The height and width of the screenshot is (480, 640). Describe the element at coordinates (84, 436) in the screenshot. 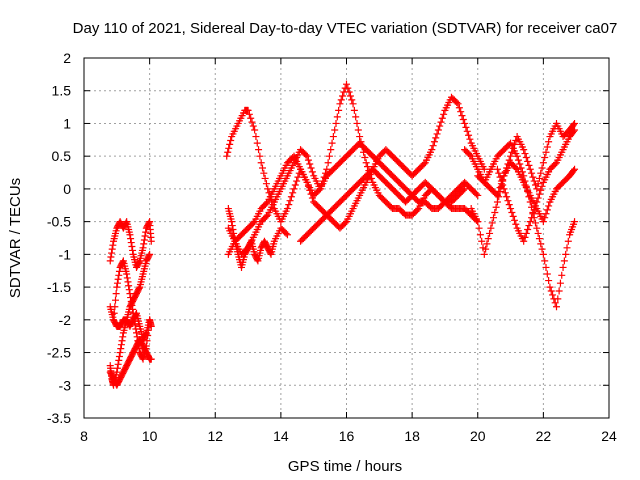

I see `x-tick-label: 8` at that location.